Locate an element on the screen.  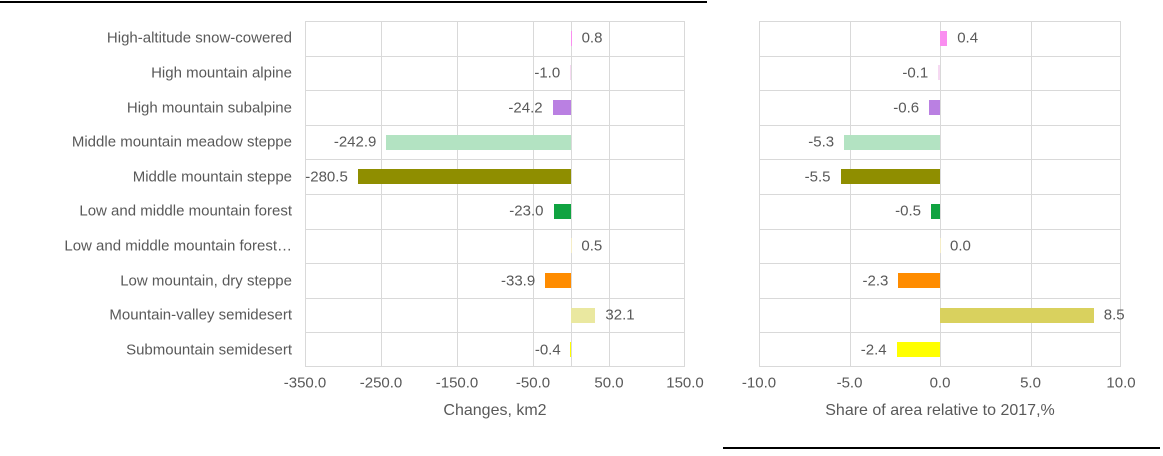
category-label-low-mountain-dry-steppe: Low mountain, dry steppe is located at coordinates (206, 280).